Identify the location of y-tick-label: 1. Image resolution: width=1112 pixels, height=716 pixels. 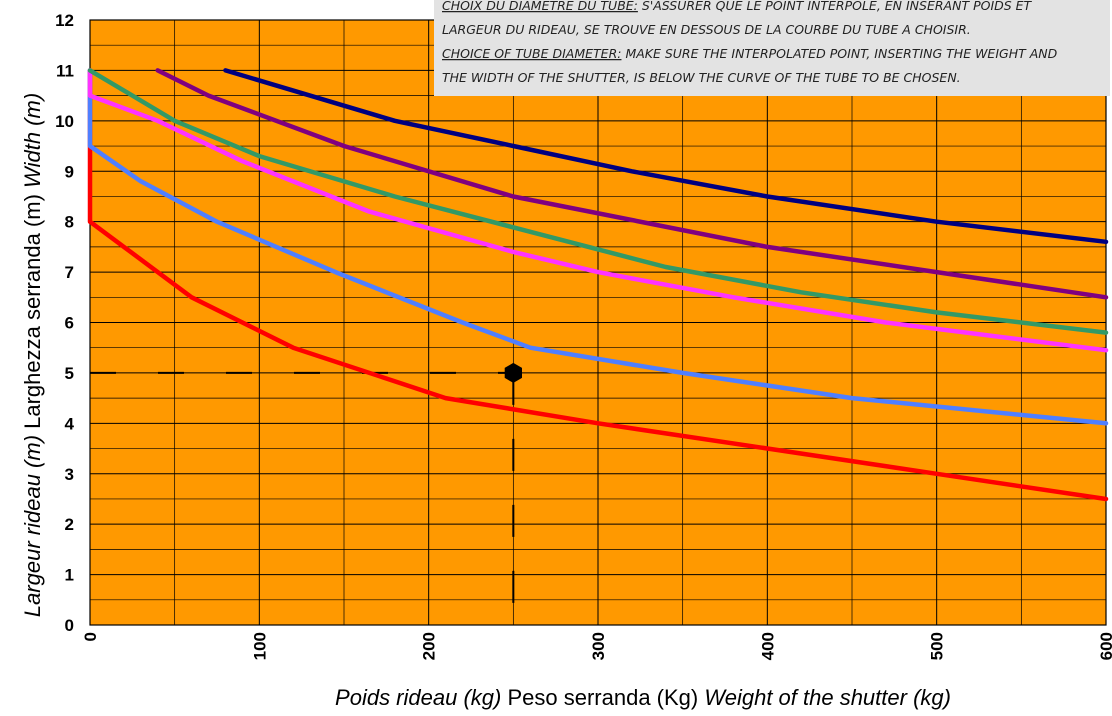
(69, 575).